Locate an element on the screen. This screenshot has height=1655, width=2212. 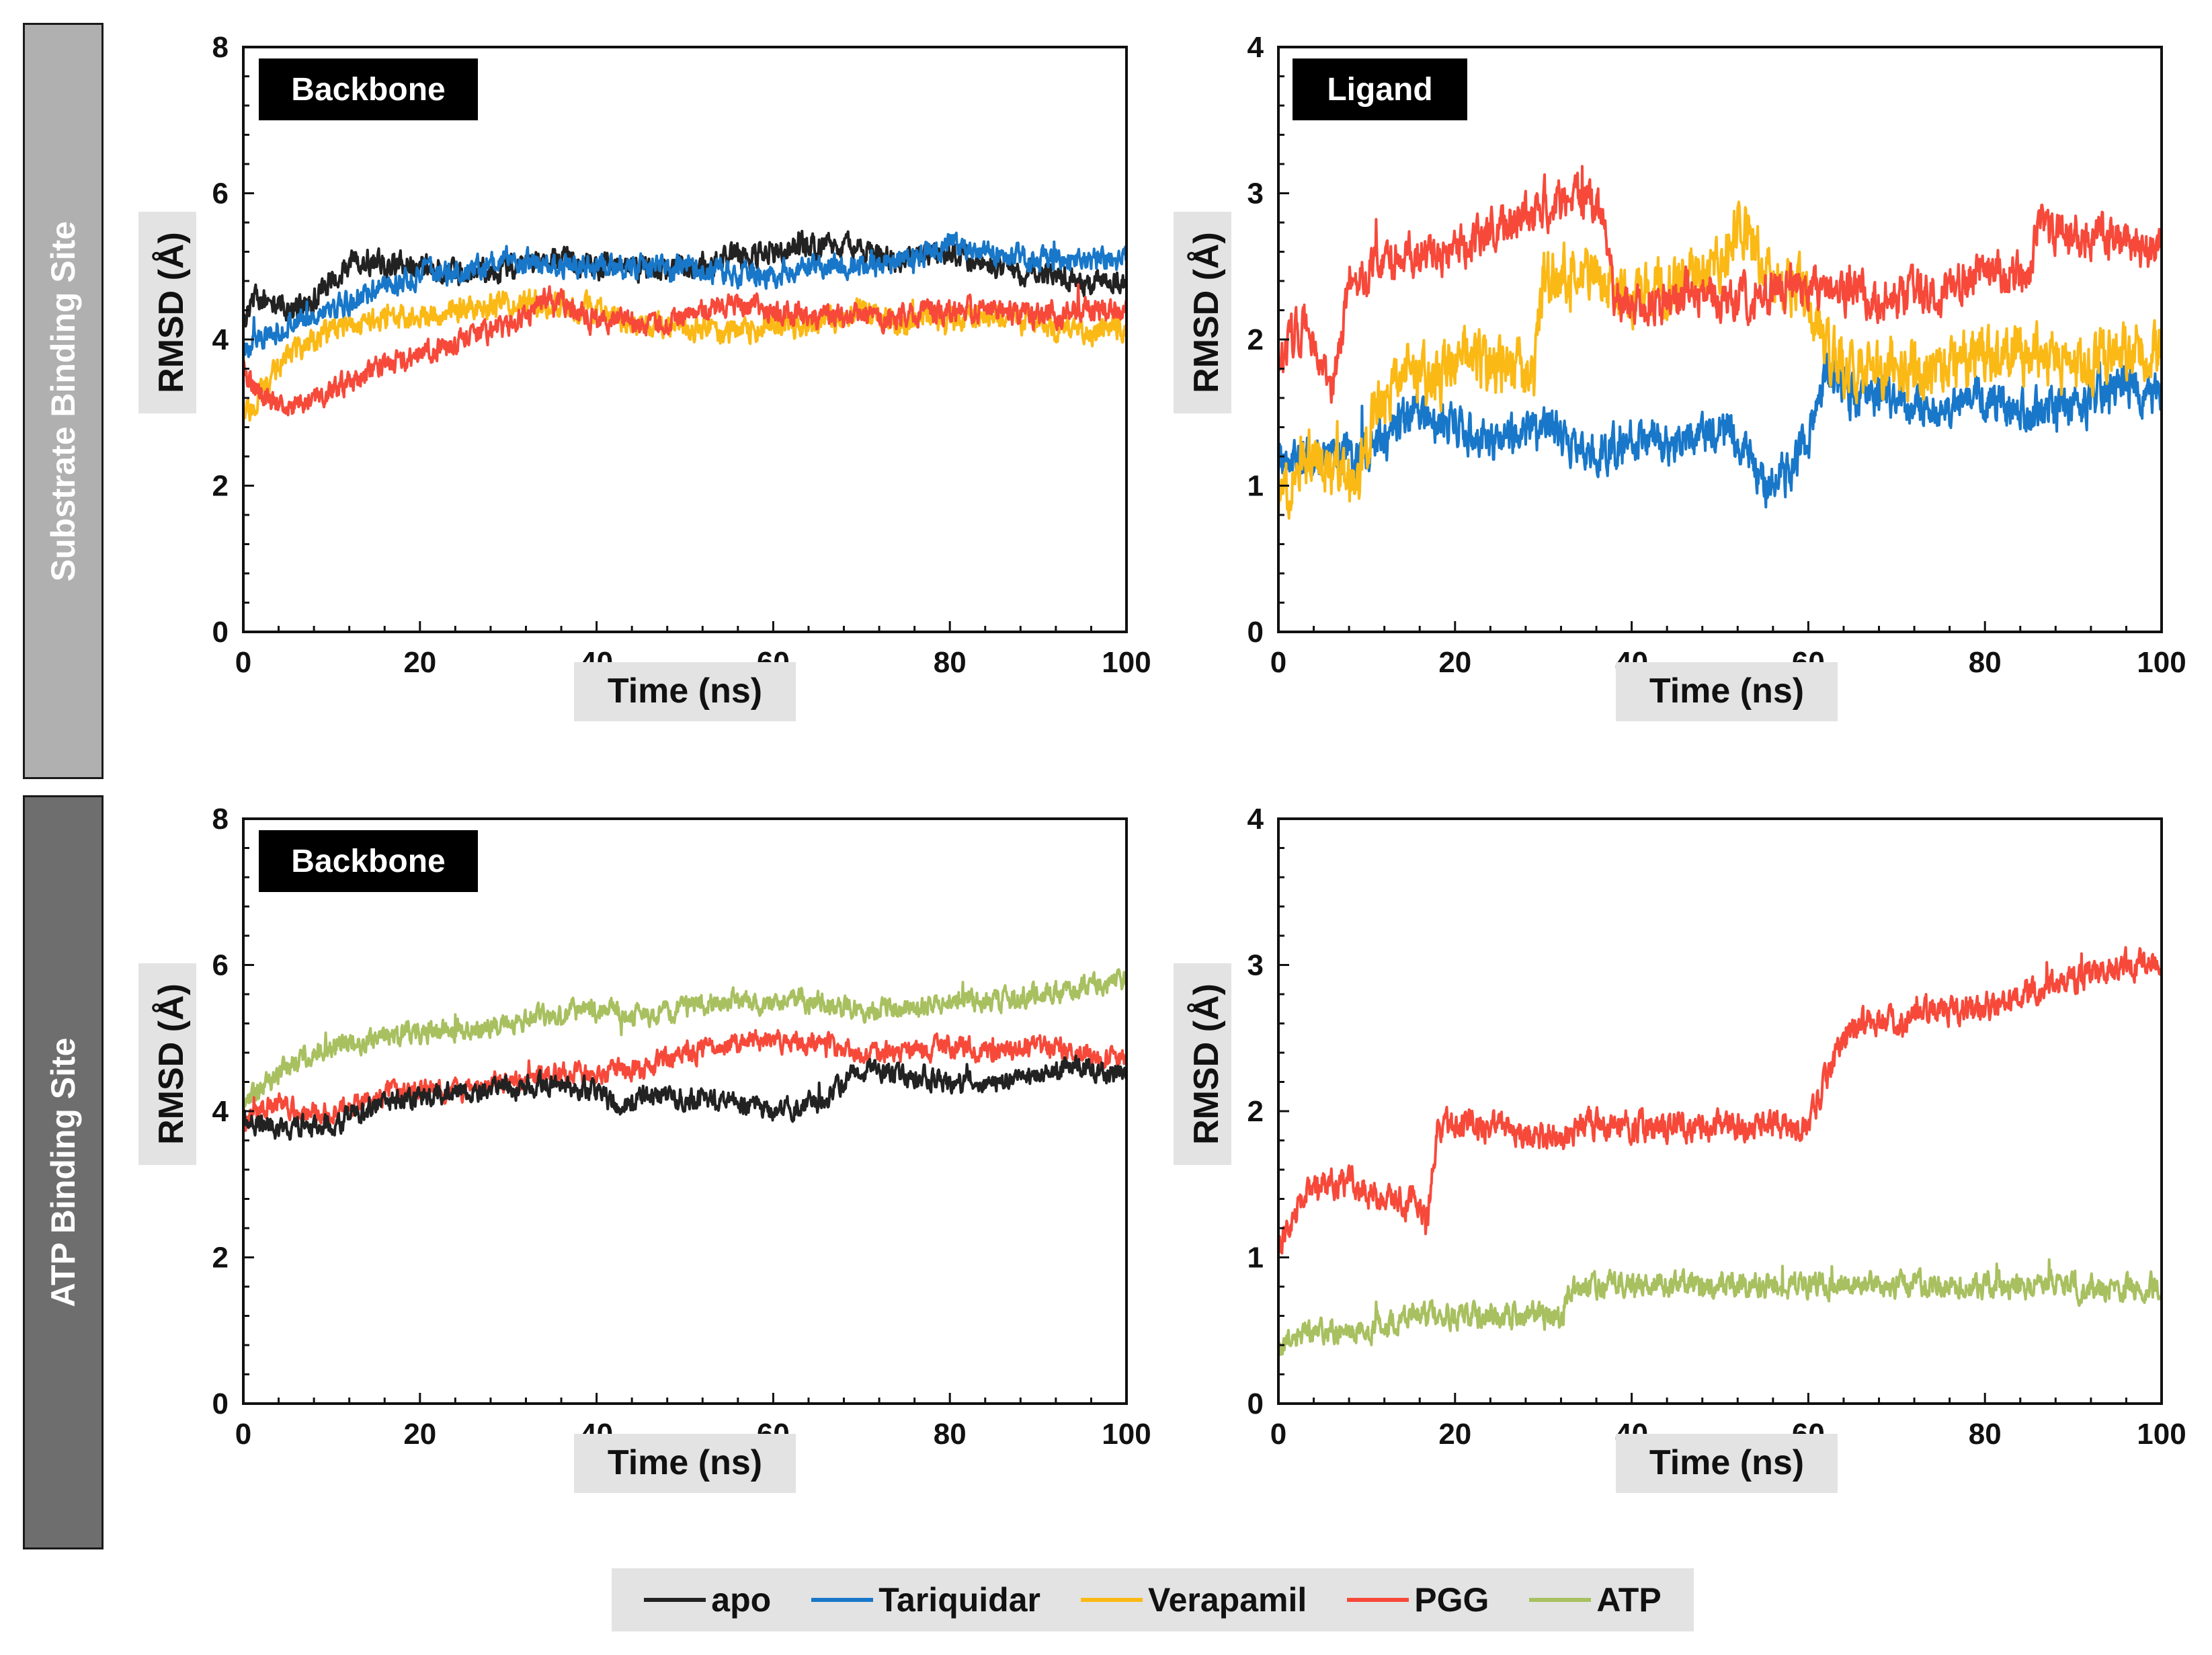
series-line-verapamil is located at coordinates (1720, 360).